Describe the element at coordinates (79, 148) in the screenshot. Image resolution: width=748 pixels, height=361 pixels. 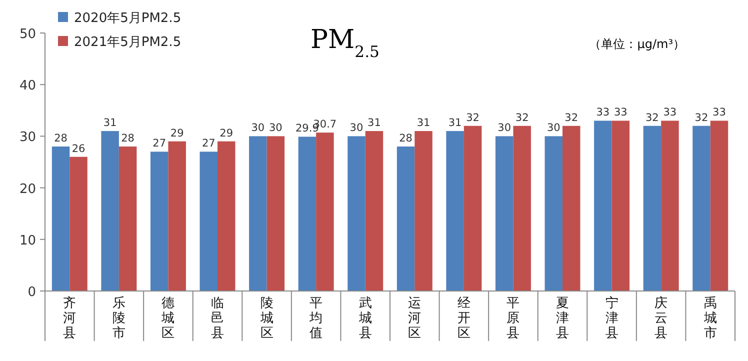
I see `data-label: 26` at that location.